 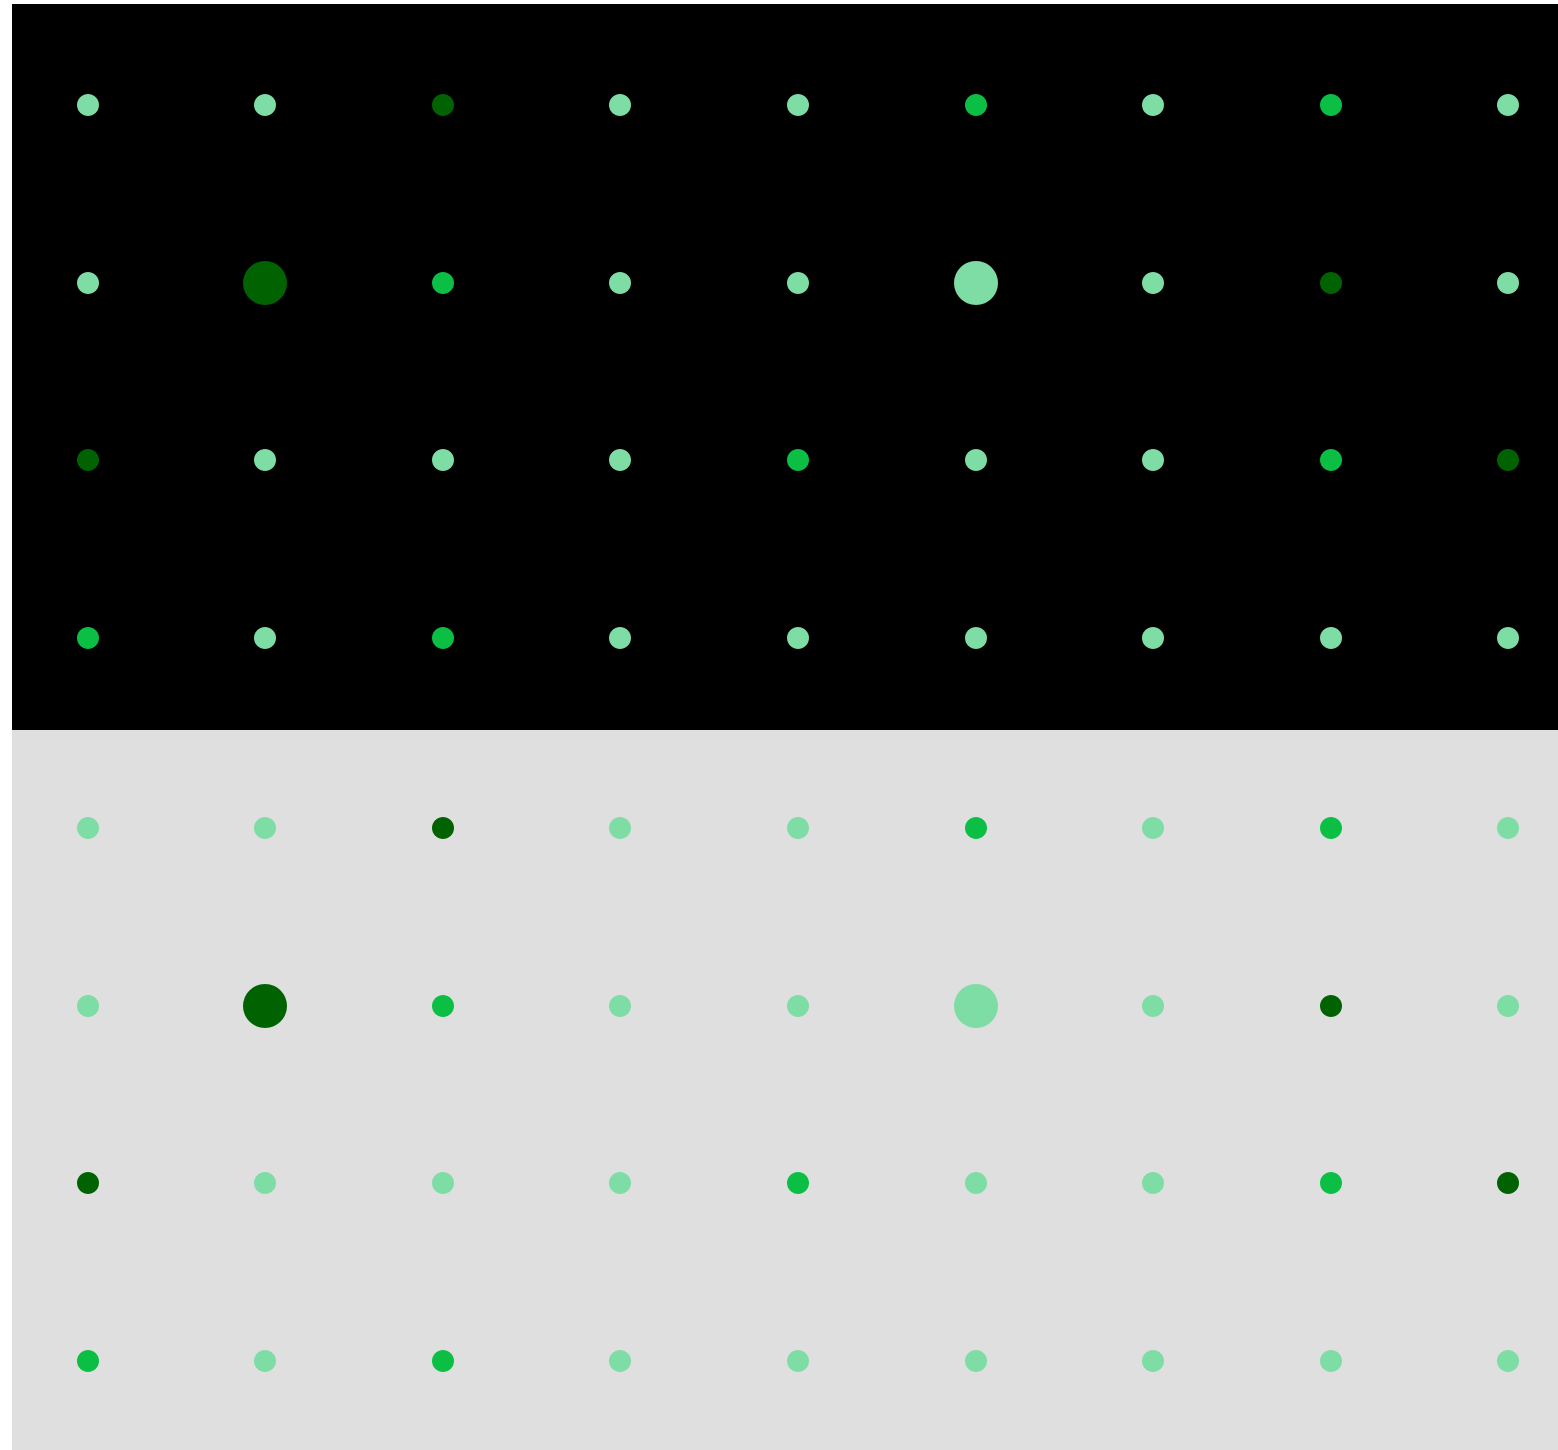 I want to click on dot-light-r3-c5, so click(x=798, y=1183).